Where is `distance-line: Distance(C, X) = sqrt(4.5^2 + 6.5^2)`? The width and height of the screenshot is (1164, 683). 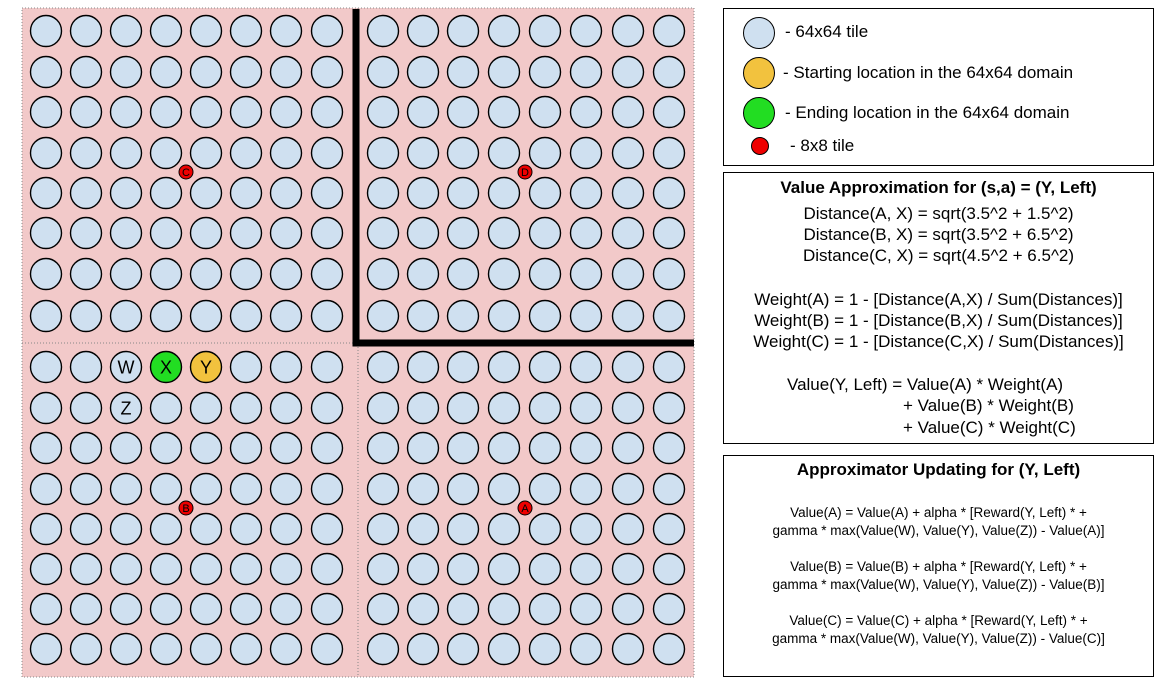
distance-line: Distance(C, X) = sqrt(4.5^2 + 6.5^2) is located at coordinates (938, 255).